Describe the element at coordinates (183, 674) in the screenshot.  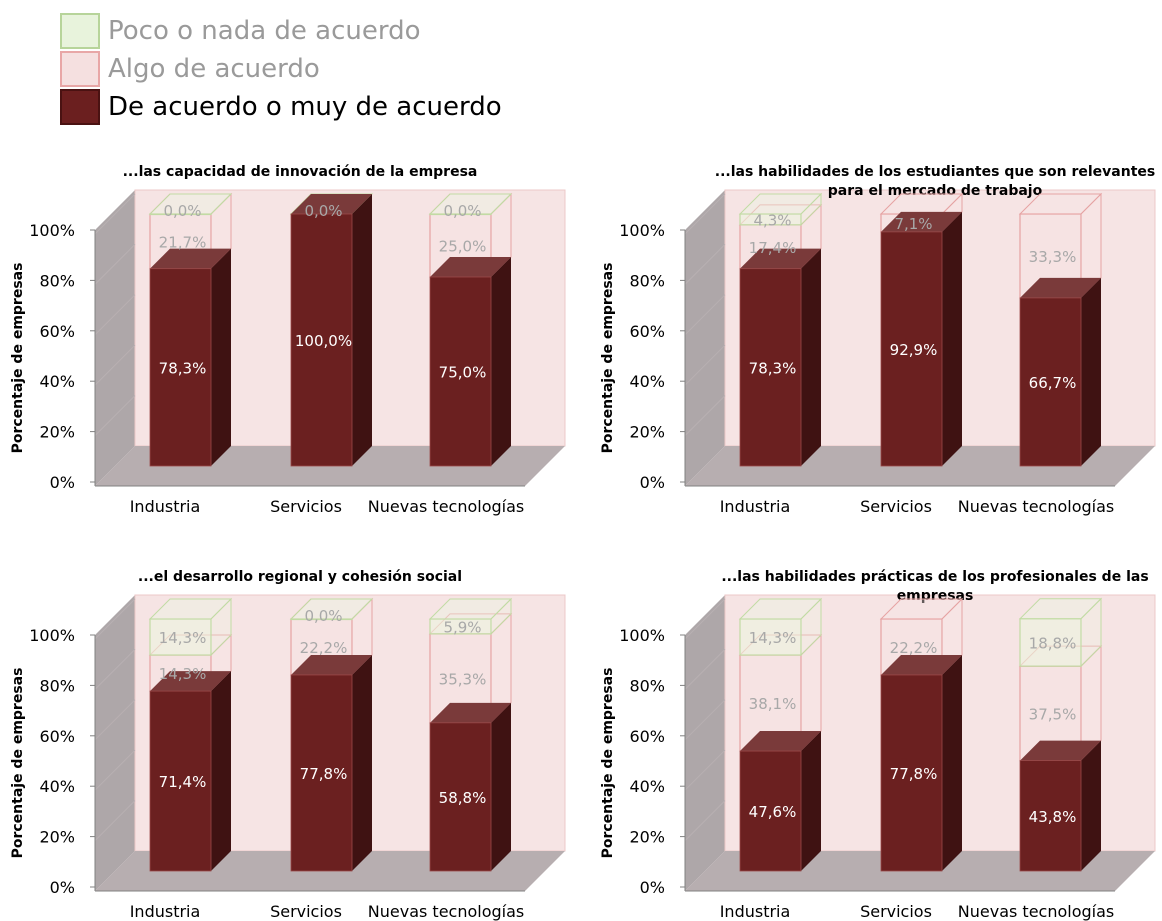
I see `data-label-algo: 14,3%` at that location.